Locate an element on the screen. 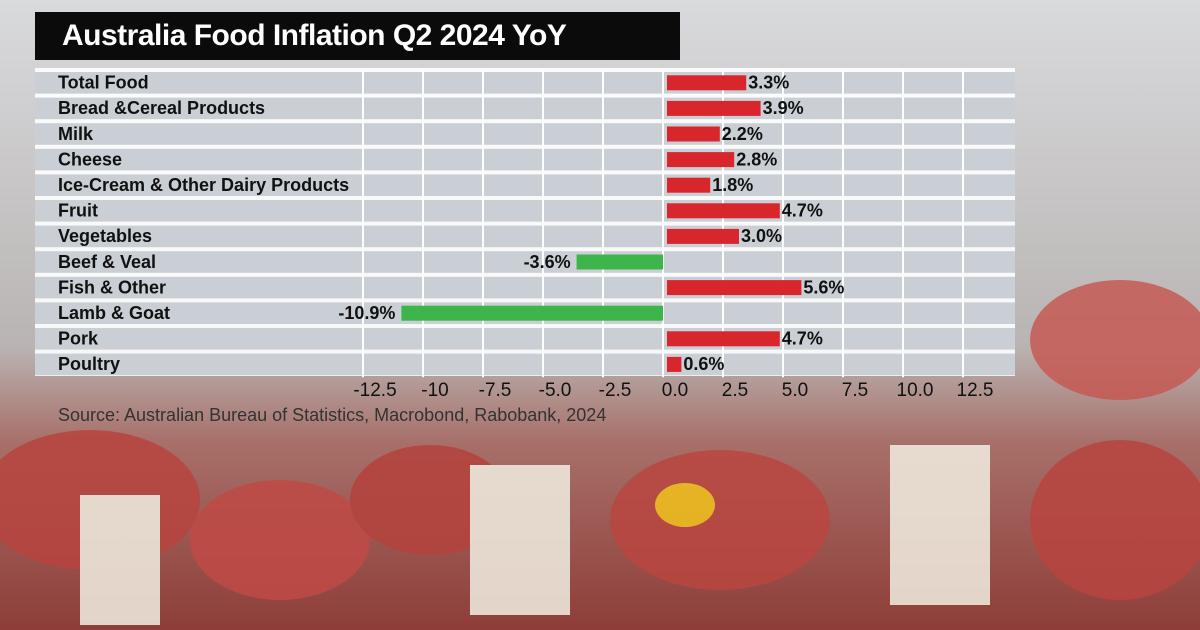 The image size is (1200, 630). category-label: Total Food is located at coordinates (103, 83).